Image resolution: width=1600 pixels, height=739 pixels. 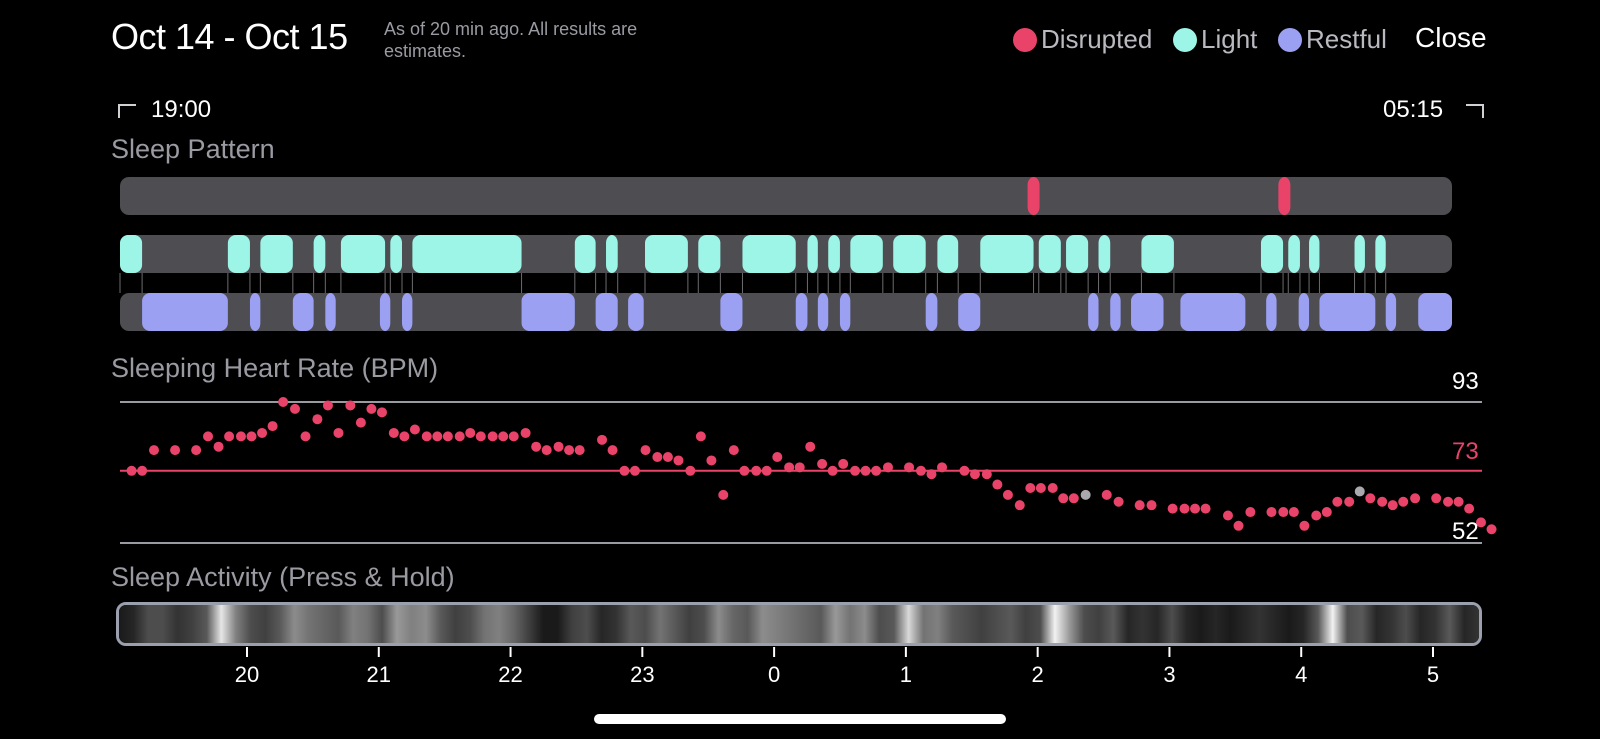 I want to click on axis-tick-label: 3, so click(x=1169, y=674).